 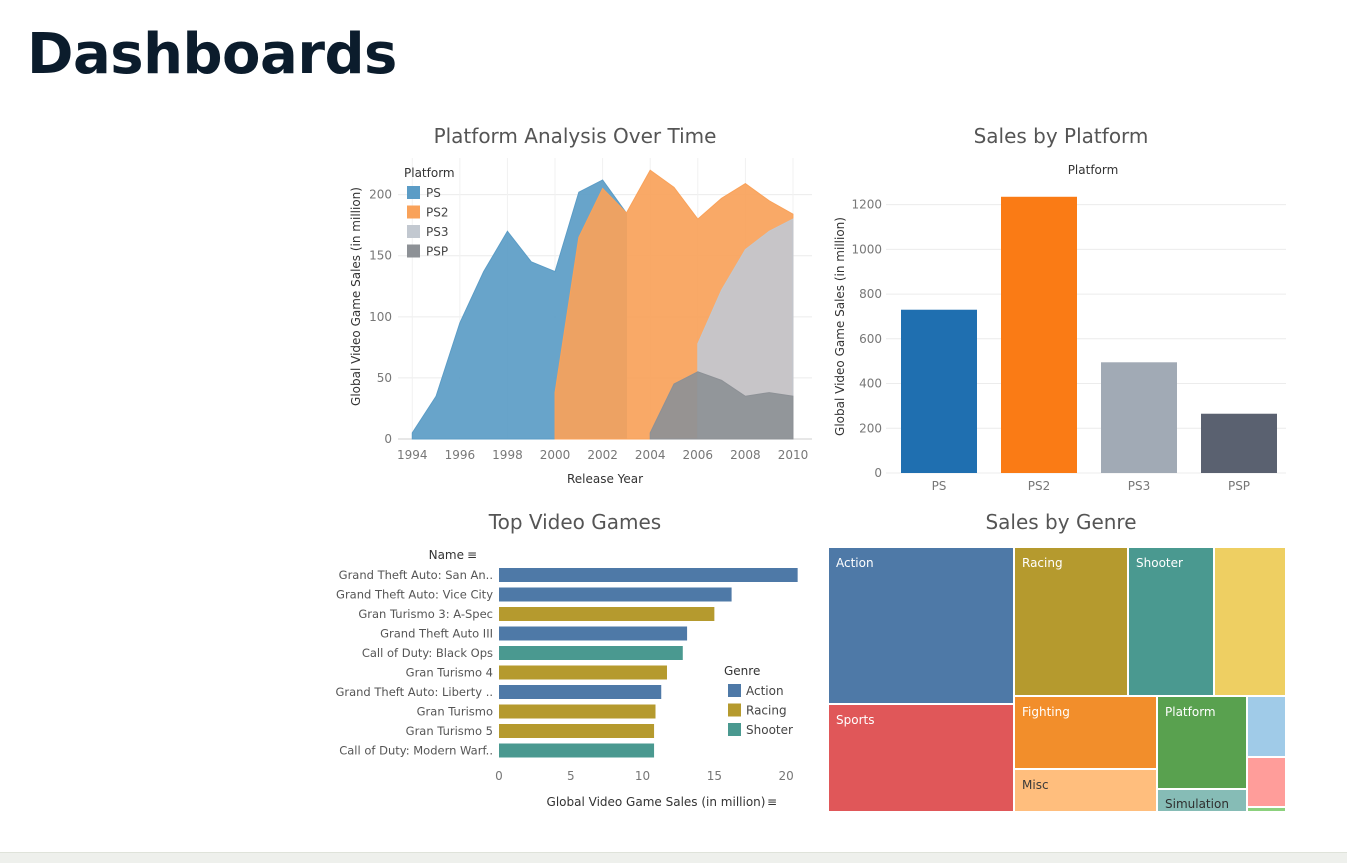 I want to click on treemap-cell-fighting: Fighting, so click(x=1085, y=732).